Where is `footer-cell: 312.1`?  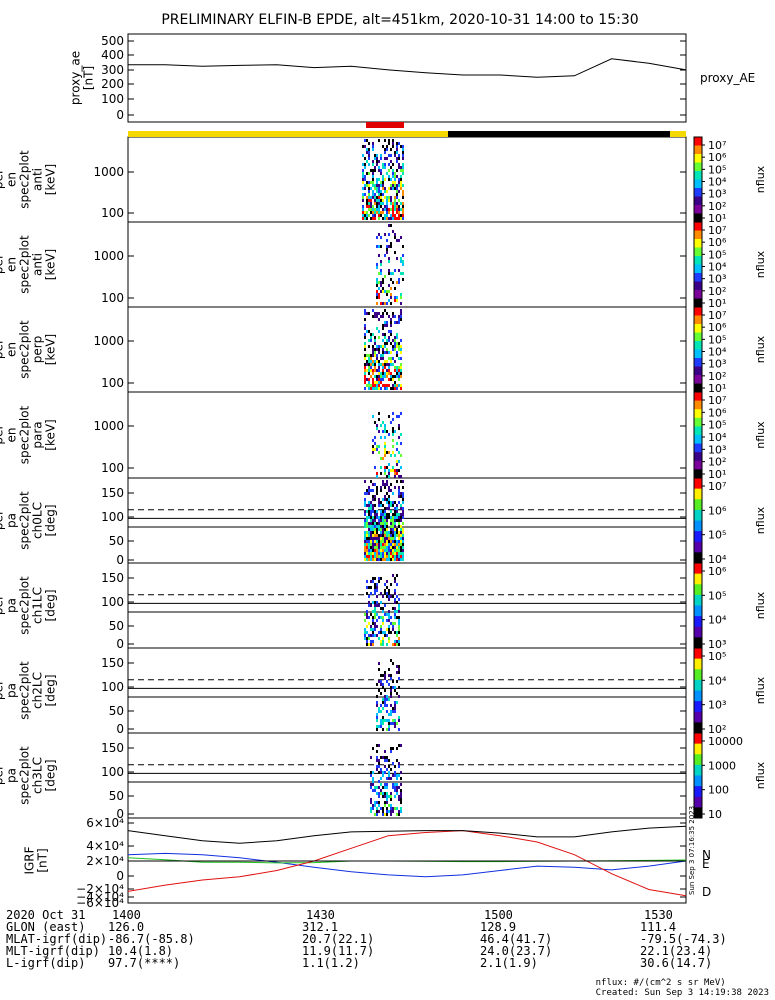 footer-cell: 312.1 is located at coordinates (320, 927).